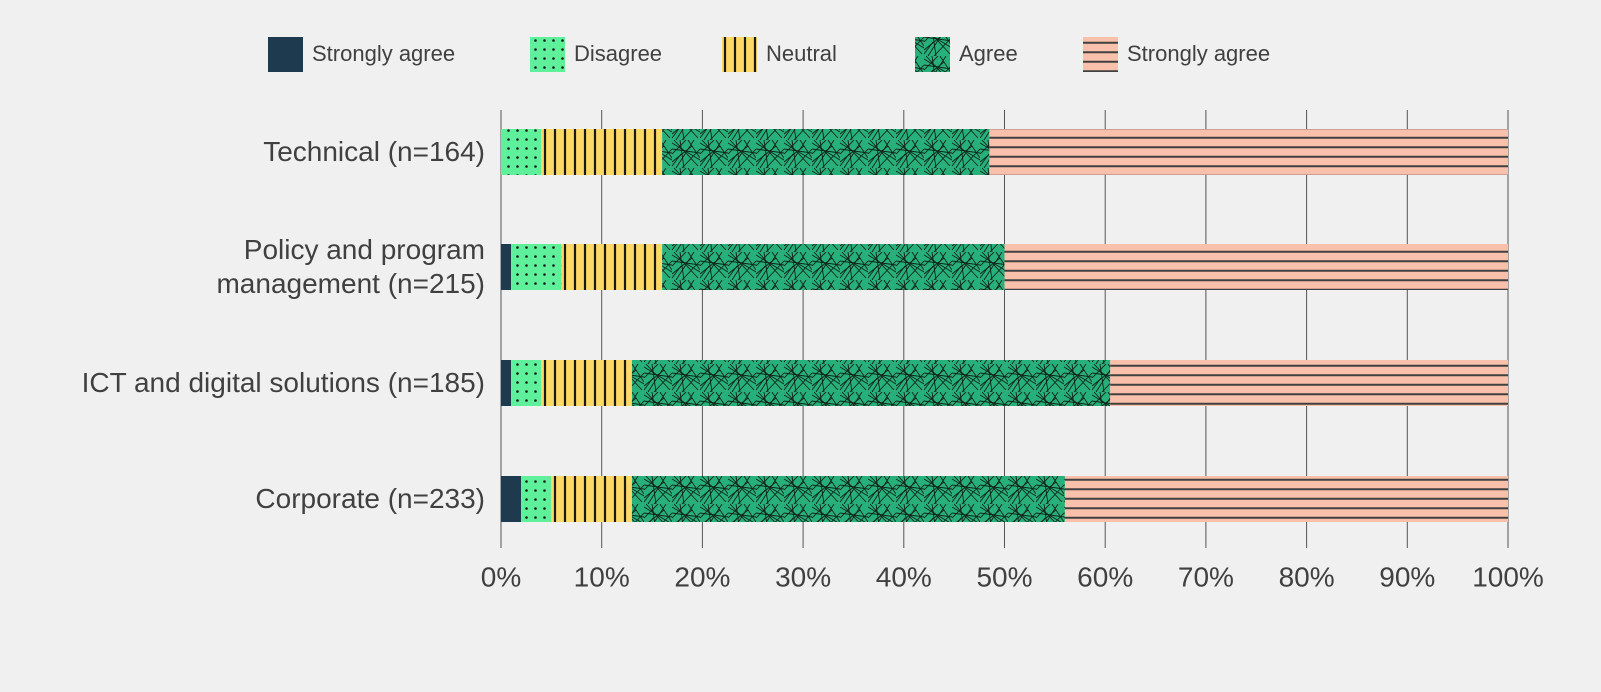  What do you see at coordinates (702, 576) in the screenshot?
I see `x-tick-label: 20%` at bounding box center [702, 576].